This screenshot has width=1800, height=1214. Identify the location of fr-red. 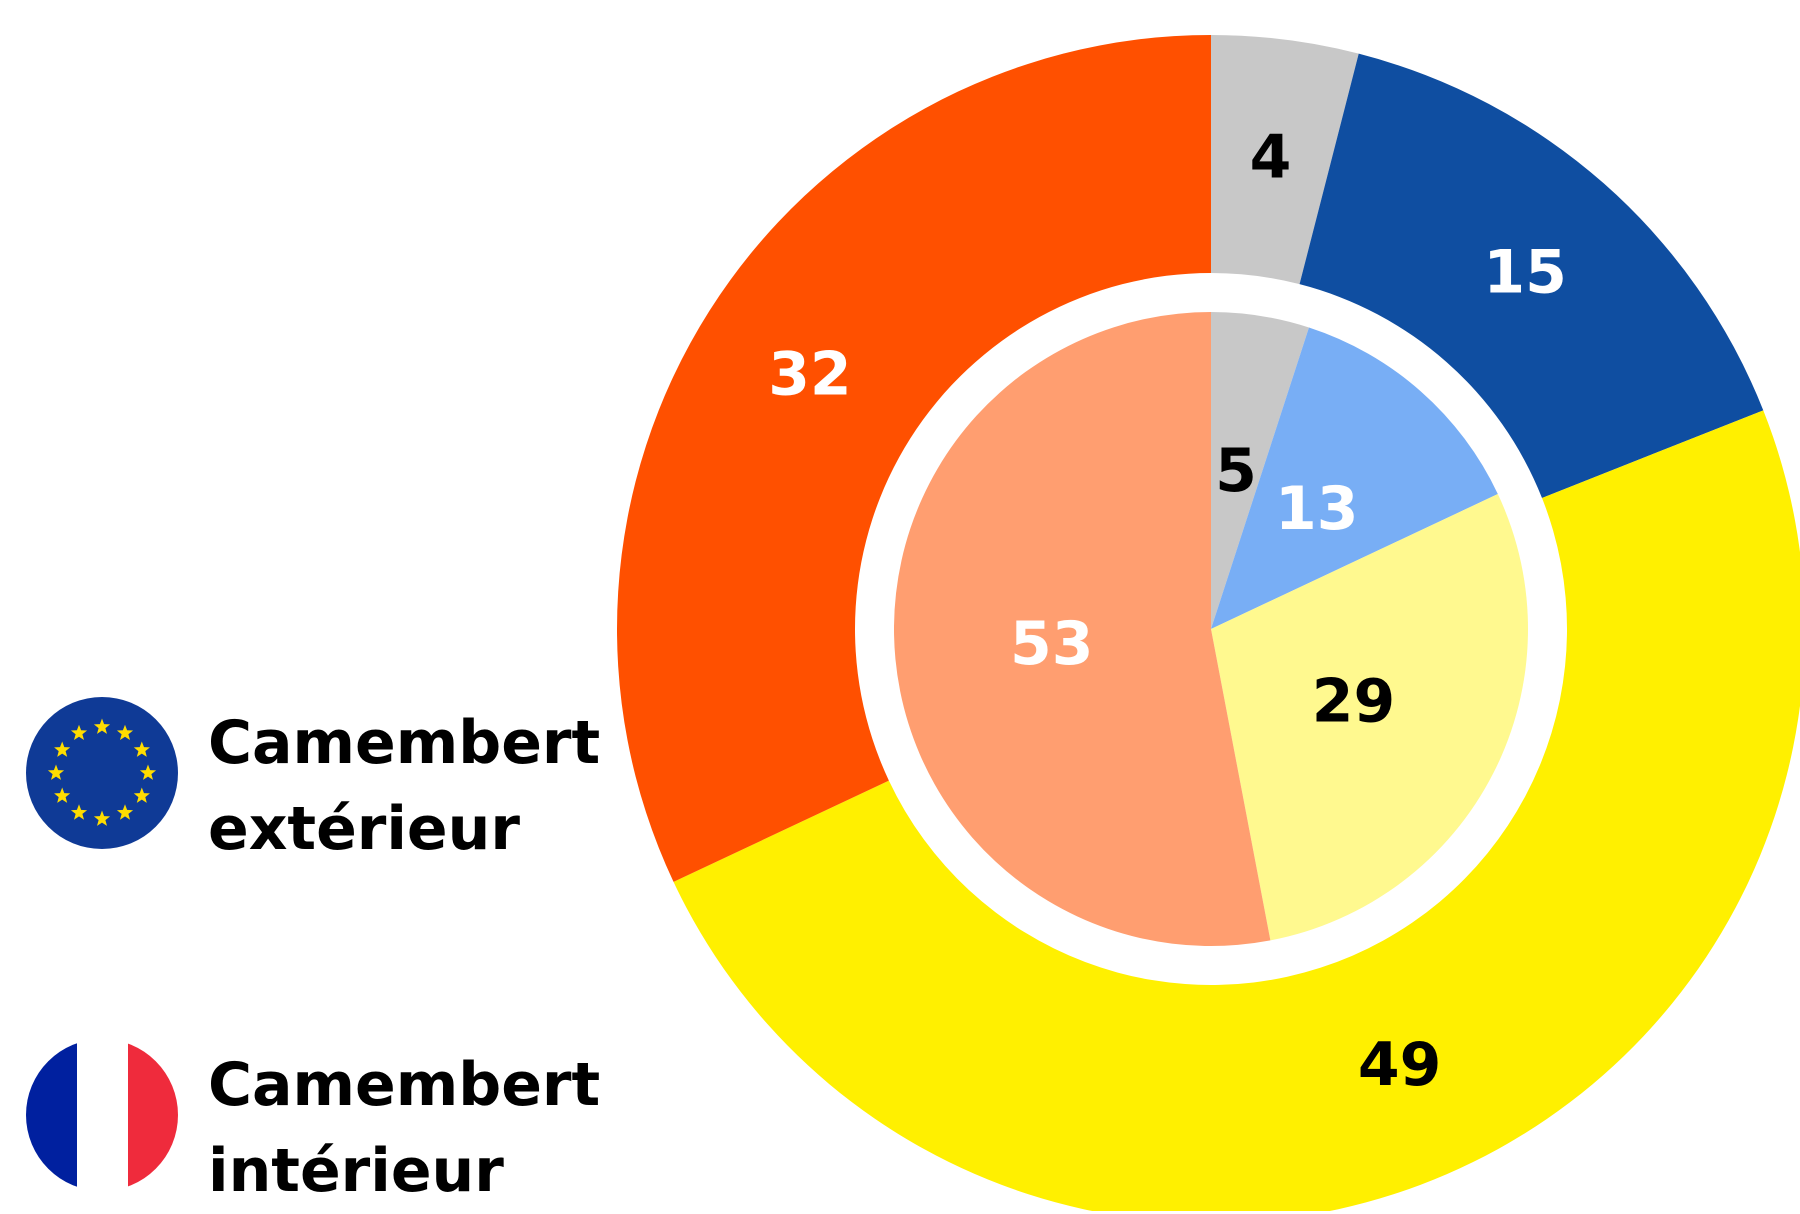
(153, 1115).